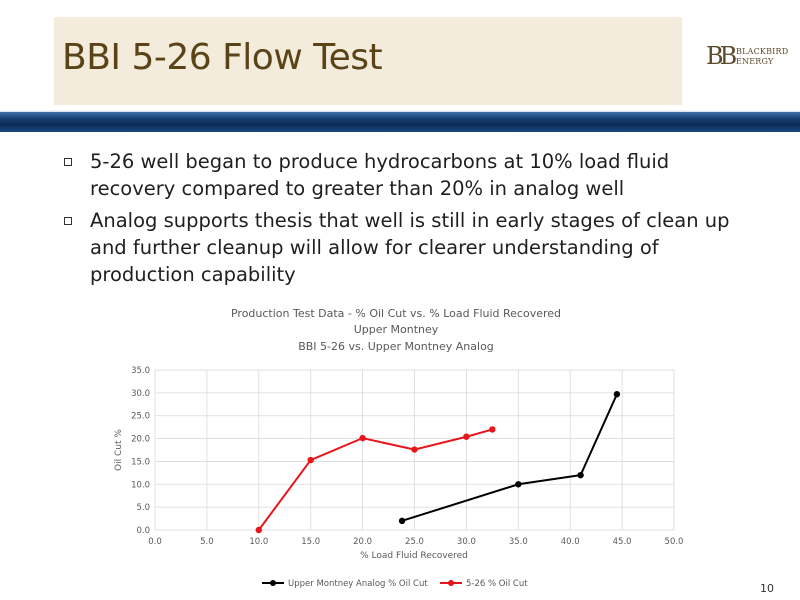  I want to click on y-tick-label: 25.0, so click(140, 417).